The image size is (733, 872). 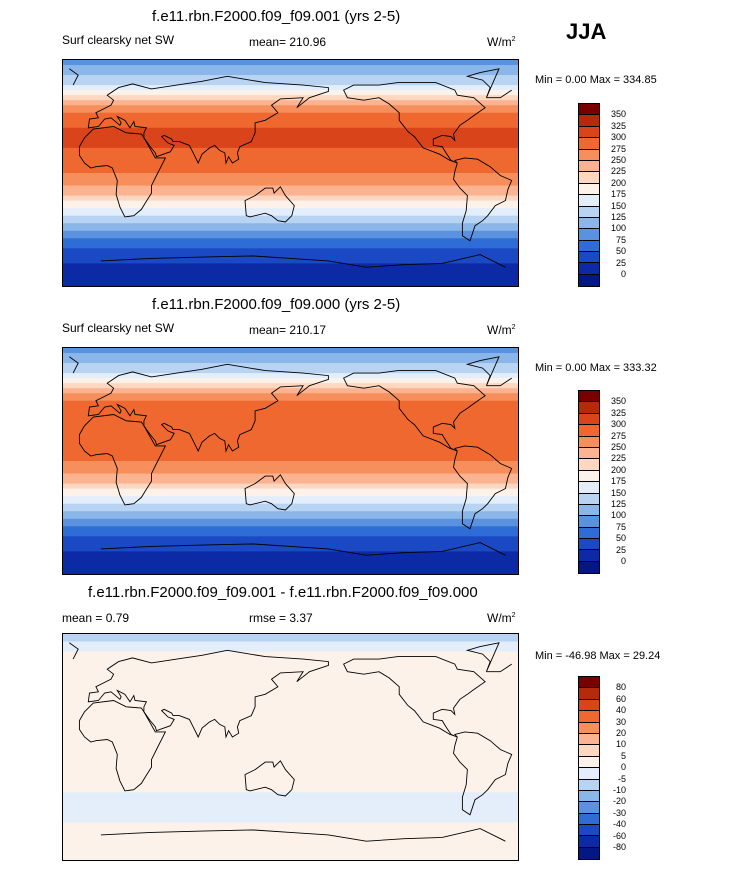 What do you see at coordinates (589, 768) in the screenshot?
I see `colorbar-box` at bounding box center [589, 768].